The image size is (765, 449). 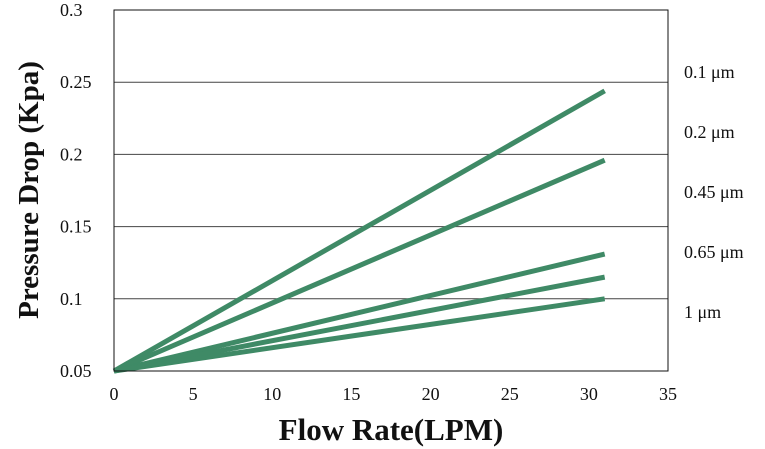 What do you see at coordinates (714, 252) in the screenshot?
I see `series-label: 0.65 μm` at bounding box center [714, 252].